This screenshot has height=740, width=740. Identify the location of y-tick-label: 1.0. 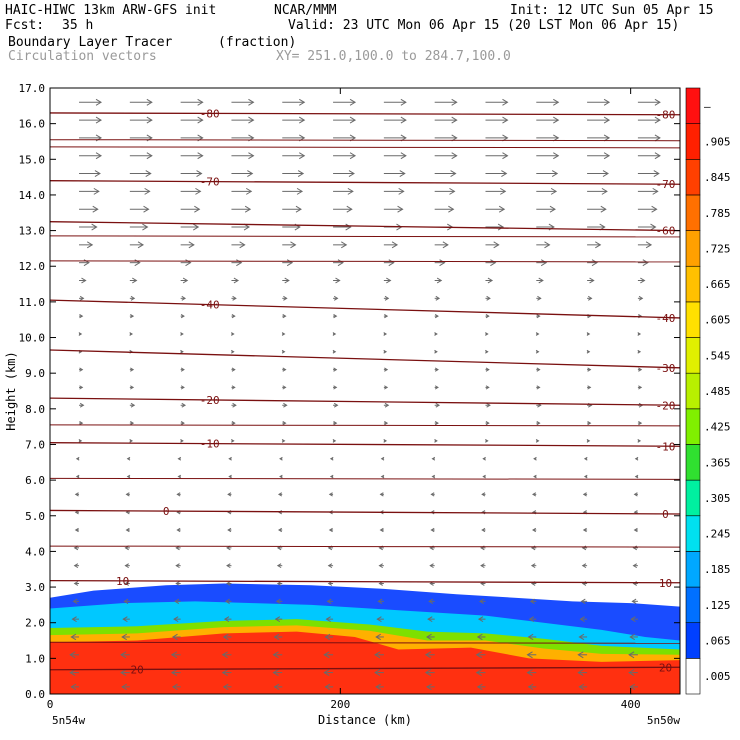
(35, 658).